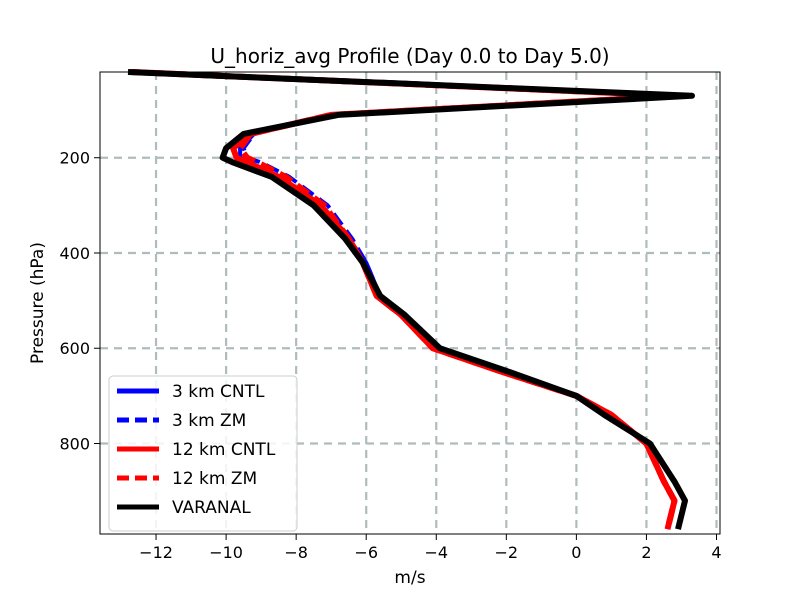 Image resolution: width=800 pixels, height=600 pixels. I want to click on x-axis-label: m/s, so click(409, 578).